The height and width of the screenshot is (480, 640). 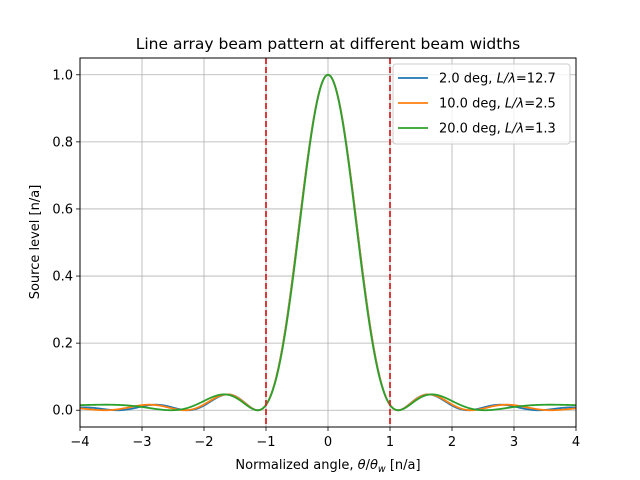 I want to click on legend-box, so click(x=481, y=104).